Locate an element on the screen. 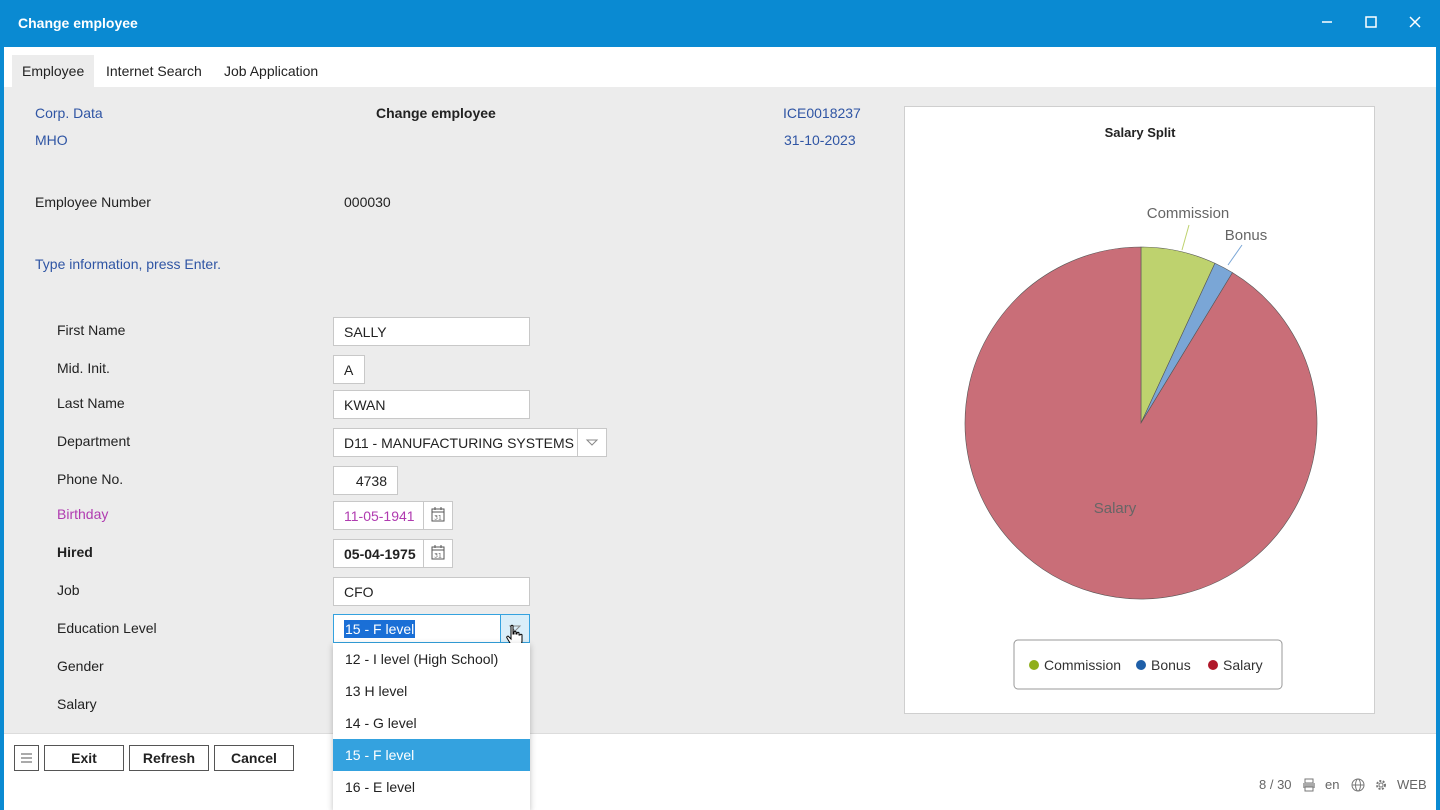 This screenshot has height=810, width=1440. window-frame-left is located at coordinates (2, 428).